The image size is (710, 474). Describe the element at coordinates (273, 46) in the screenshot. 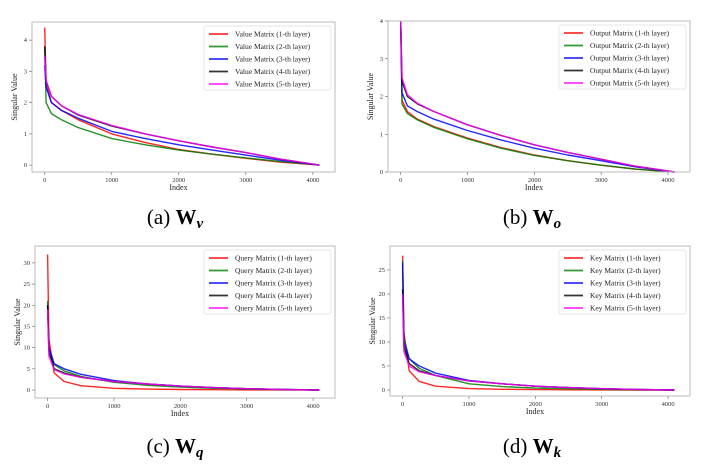

I see `legend-label-layer-2: Value Matrix (2-th layer)` at that location.